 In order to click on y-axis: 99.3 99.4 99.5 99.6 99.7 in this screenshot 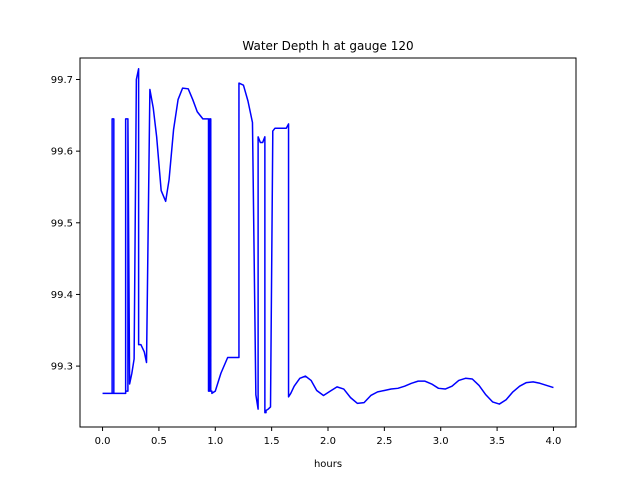, I will do `click(65, 224)`.